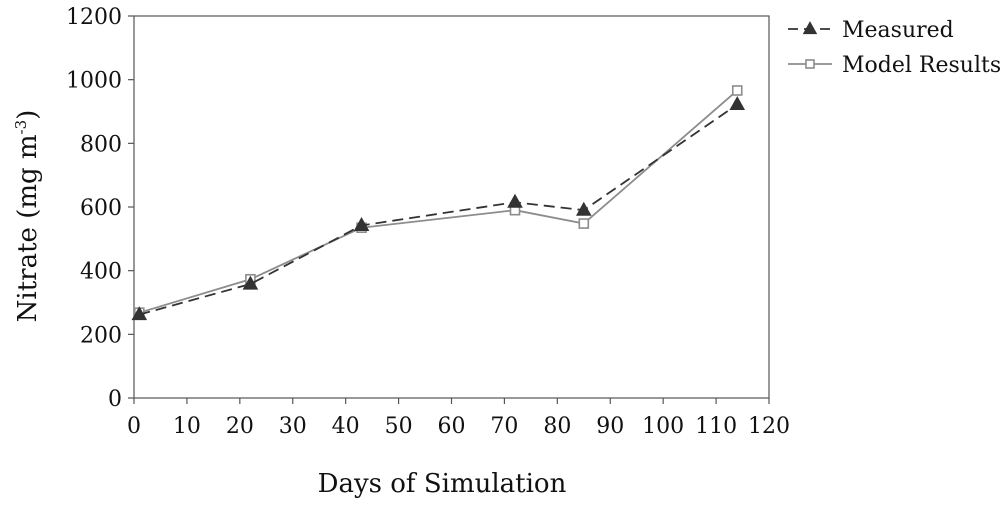  I want to click on y-axis-title: Nitrate (mg m-3), so click(27, 216).